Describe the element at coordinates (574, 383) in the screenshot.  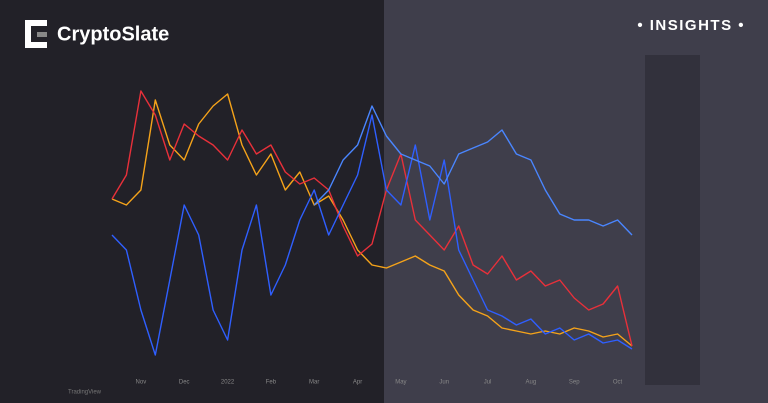
I see `x-tick-label: Sep` at that location.